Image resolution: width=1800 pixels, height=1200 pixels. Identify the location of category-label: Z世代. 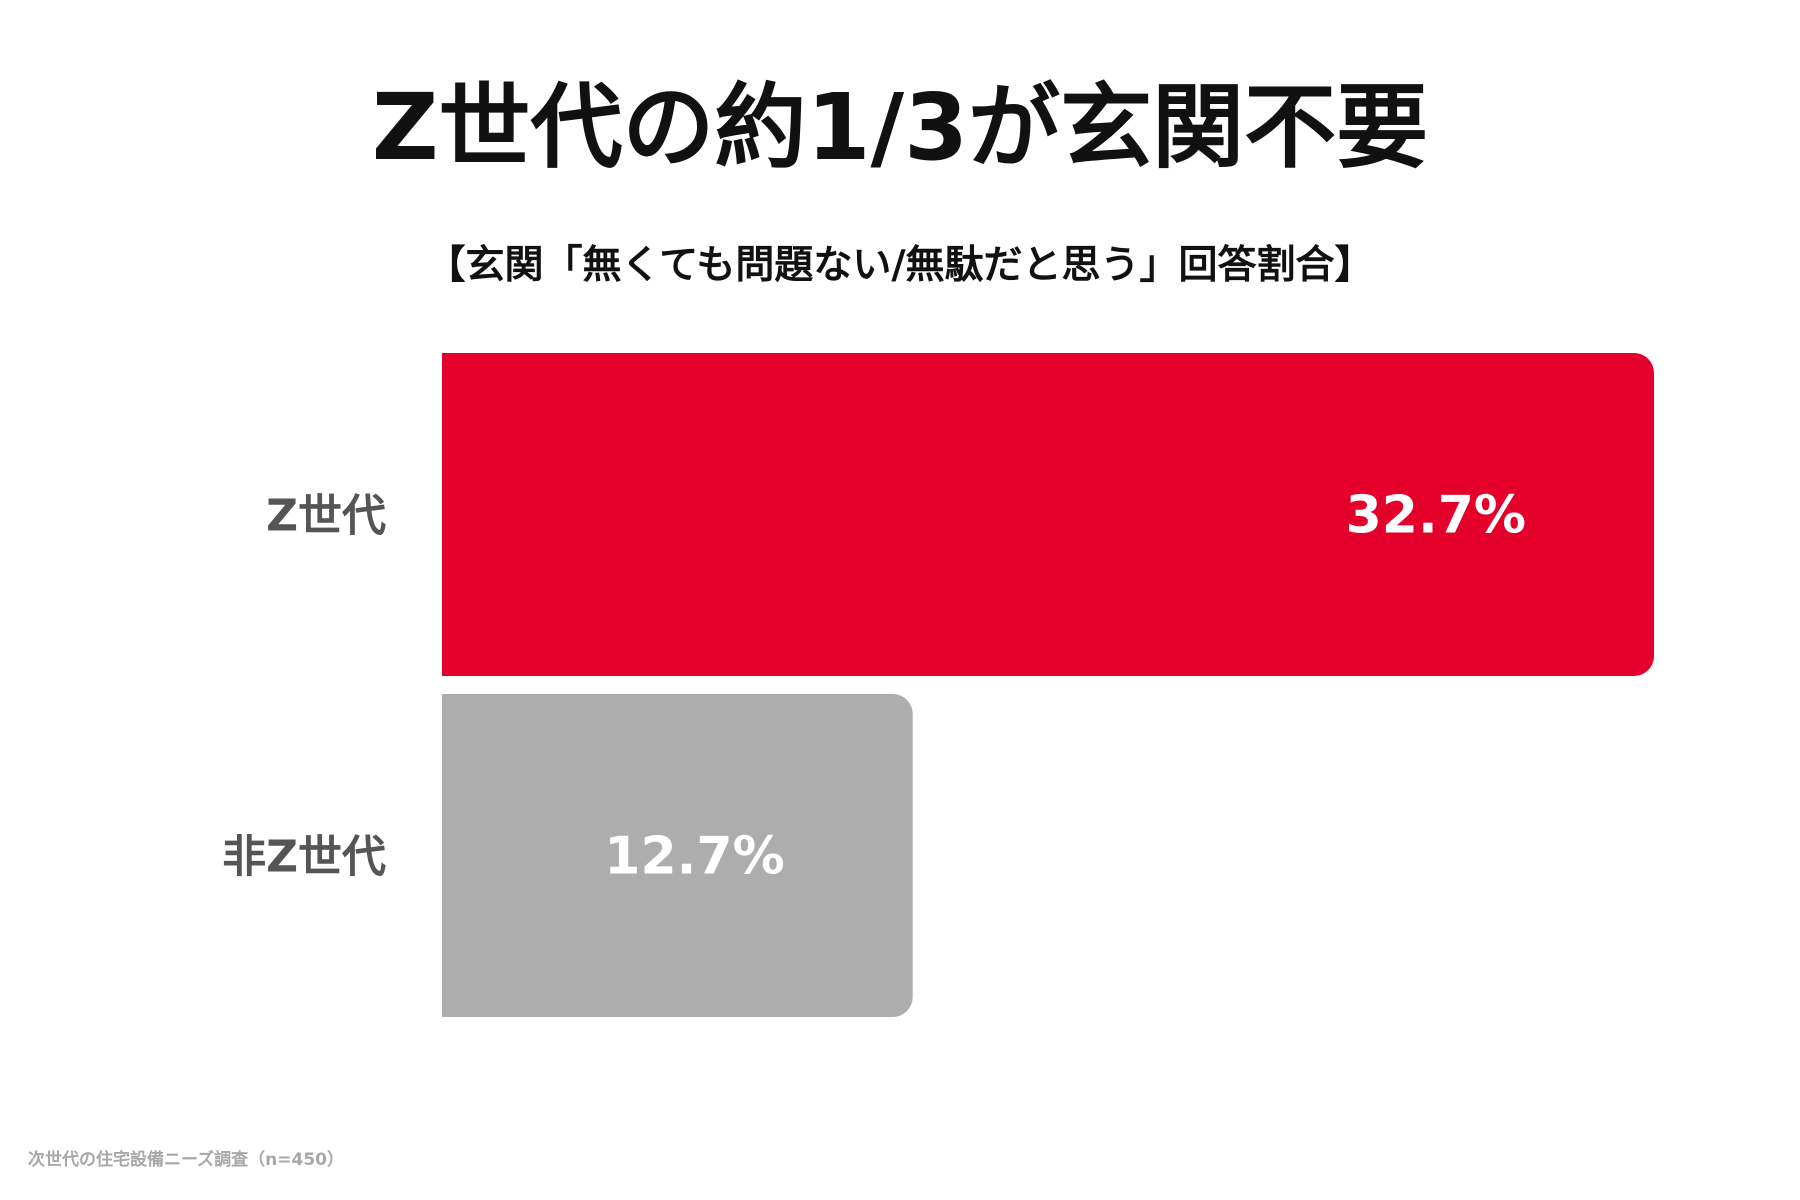
(326, 516).